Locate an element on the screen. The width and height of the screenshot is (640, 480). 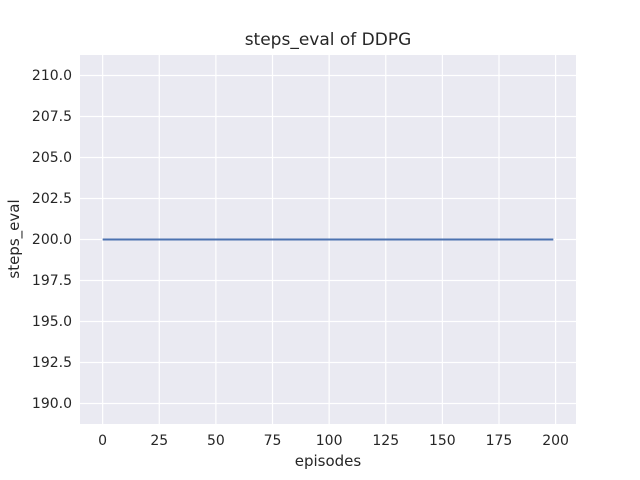
y-tick-label: 207.5 is located at coordinates (51, 116).